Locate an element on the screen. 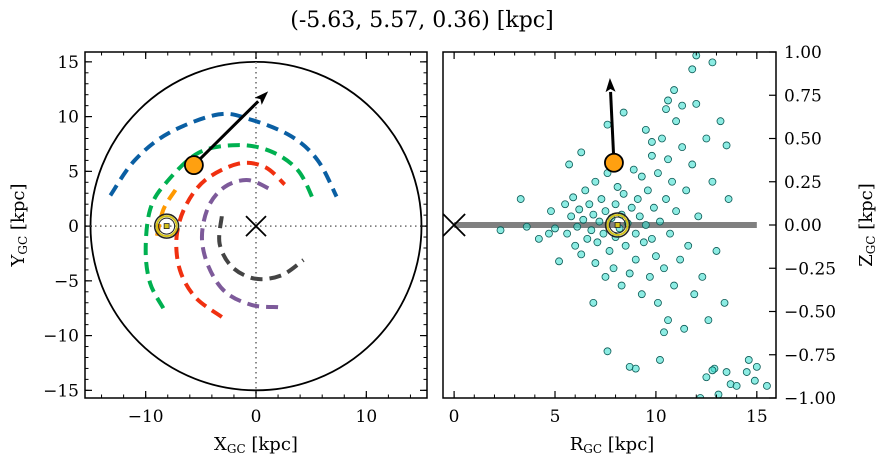 The image size is (887, 464). y-axis-label: YGC [kpc] is located at coordinates (19, 226).